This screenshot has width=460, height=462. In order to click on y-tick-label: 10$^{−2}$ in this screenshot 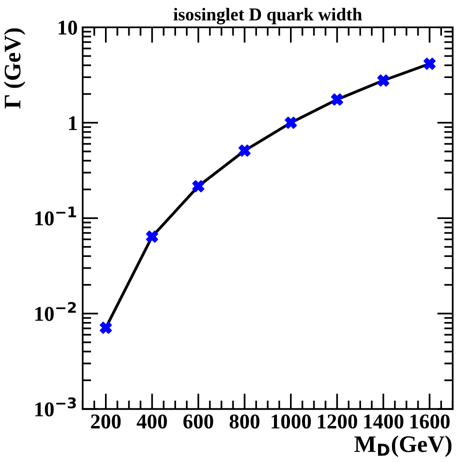, I will do `click(55, 311)`.